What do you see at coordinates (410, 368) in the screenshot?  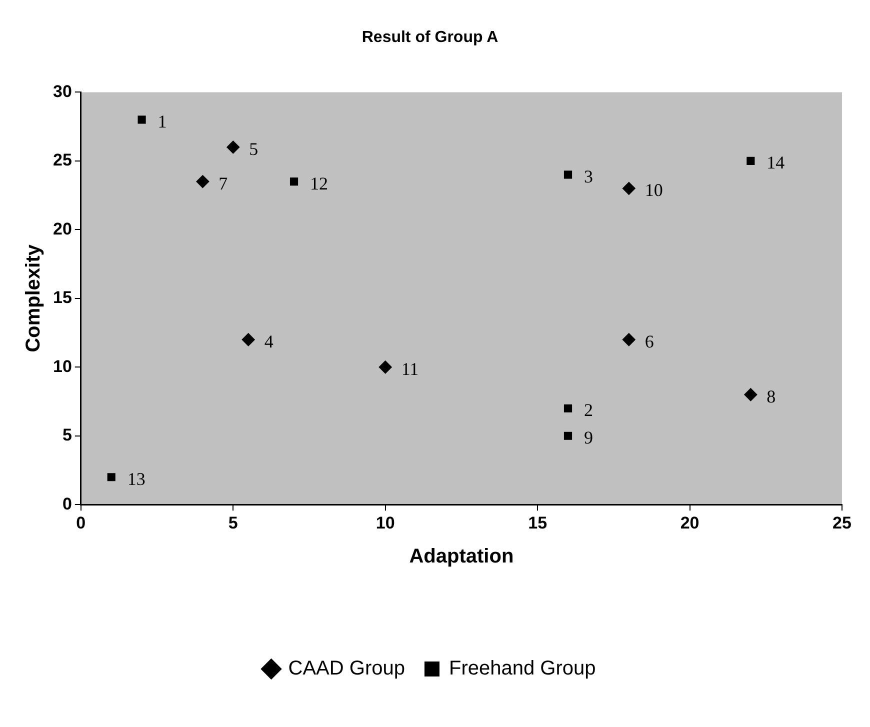 I see `annotation: 11` at bounding box center [410, 368].